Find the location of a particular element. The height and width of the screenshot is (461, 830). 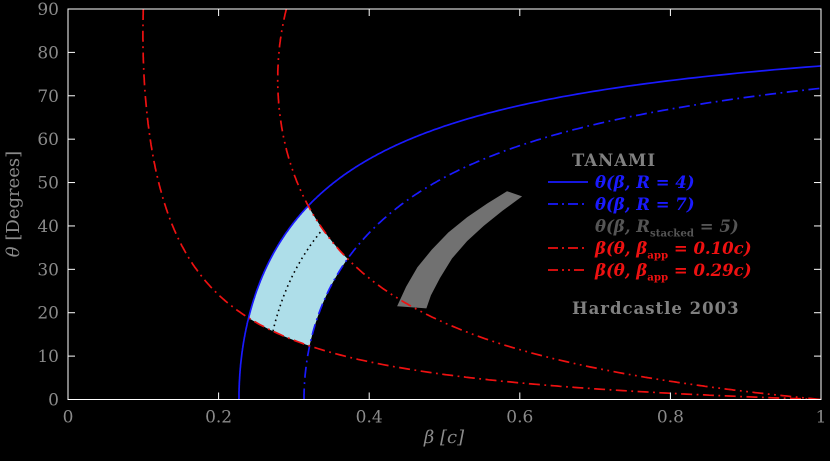

legend-item-bapp029-line-sample is located at coordinates (568, 270).